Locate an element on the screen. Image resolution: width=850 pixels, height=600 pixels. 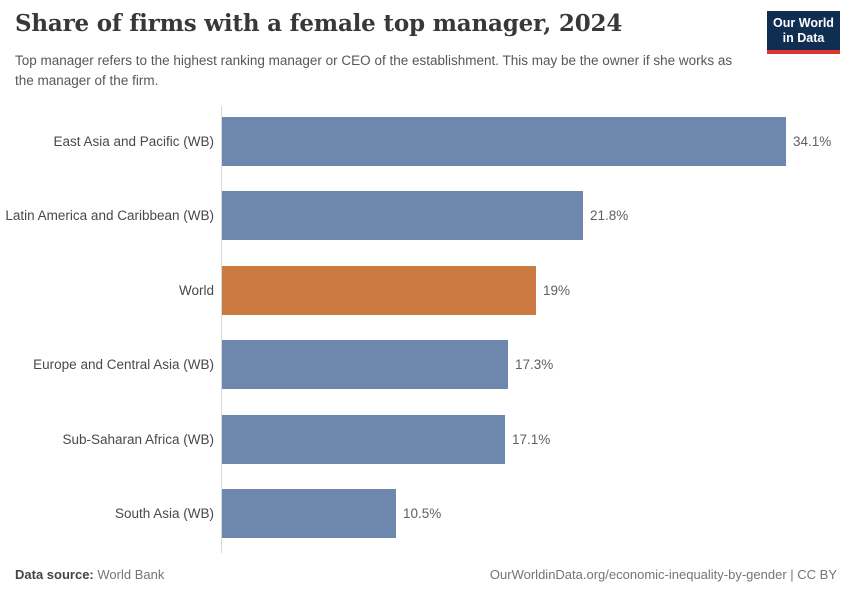
value-label: 19% is located at coordinates (557, 290).